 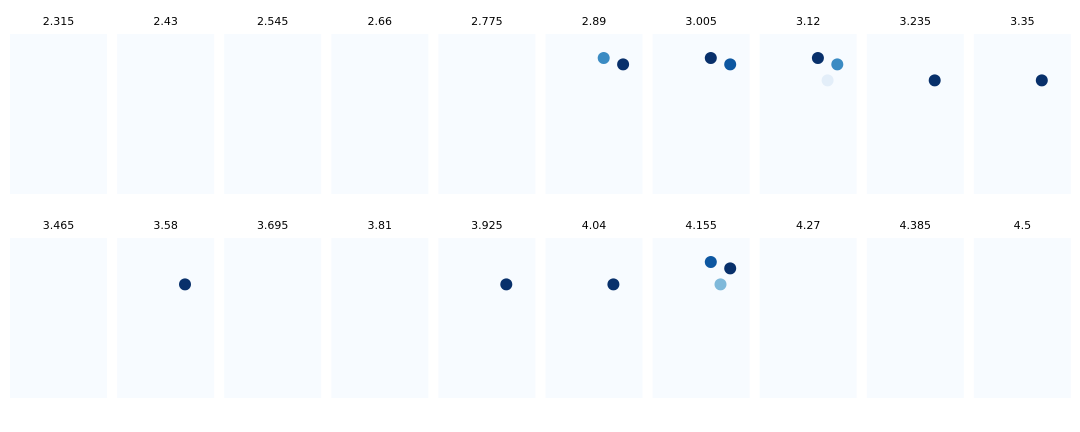 What do you see at coordinates (1023, 225) in the screenshot?
I see `panel-title: 4.5` at bounding box center [1023, 225].